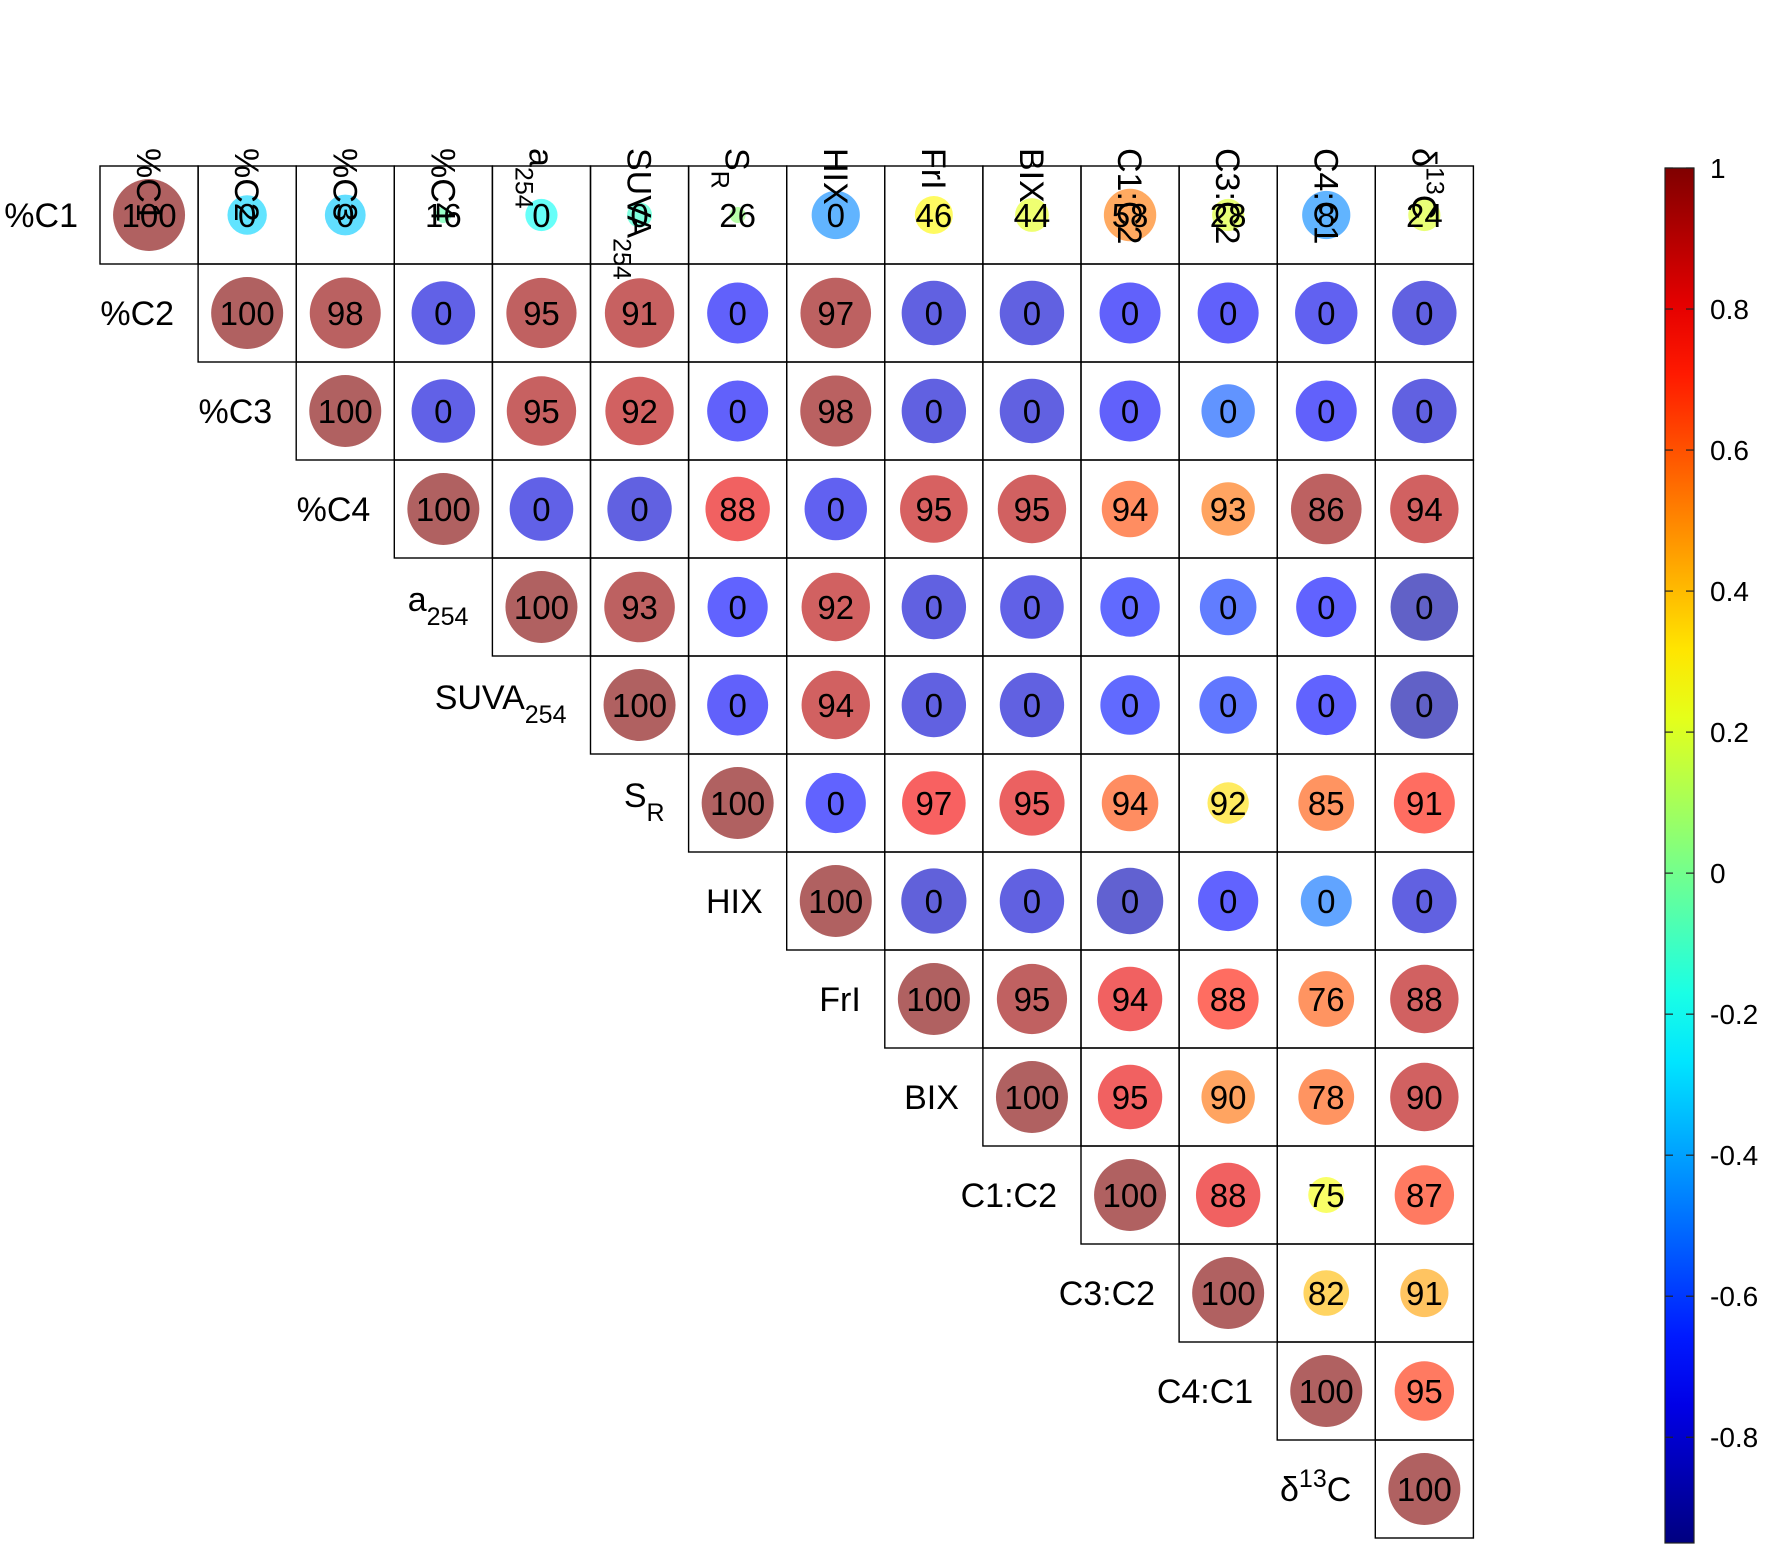  I want to click on matrix-cell: 98, so click(836, 411).